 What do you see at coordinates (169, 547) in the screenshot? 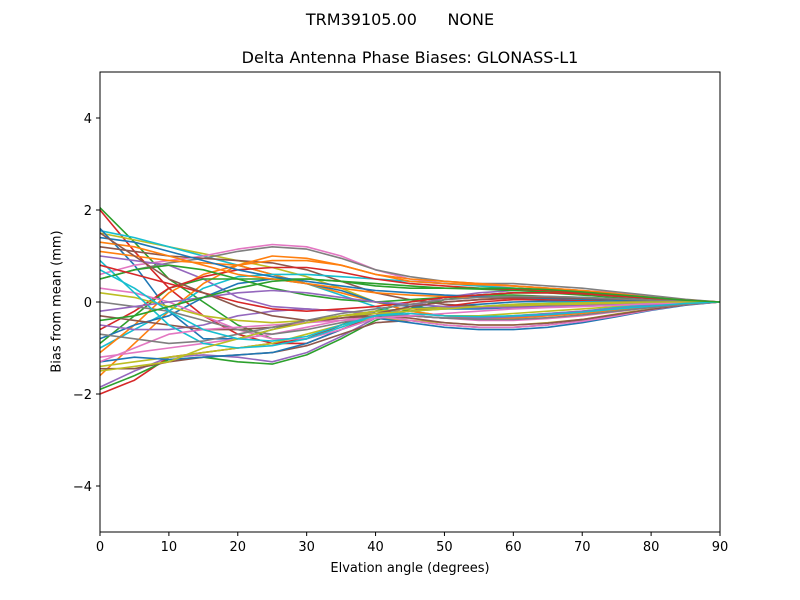
I see `x-tick-label: 10` at bounding box center [169, 547].